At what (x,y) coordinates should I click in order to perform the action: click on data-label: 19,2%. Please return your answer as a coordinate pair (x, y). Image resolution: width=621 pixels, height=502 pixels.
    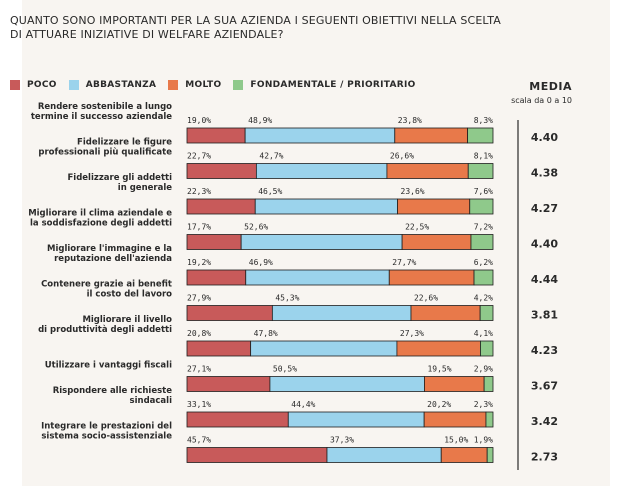
    Looking at the image, I should click on (199, 262).